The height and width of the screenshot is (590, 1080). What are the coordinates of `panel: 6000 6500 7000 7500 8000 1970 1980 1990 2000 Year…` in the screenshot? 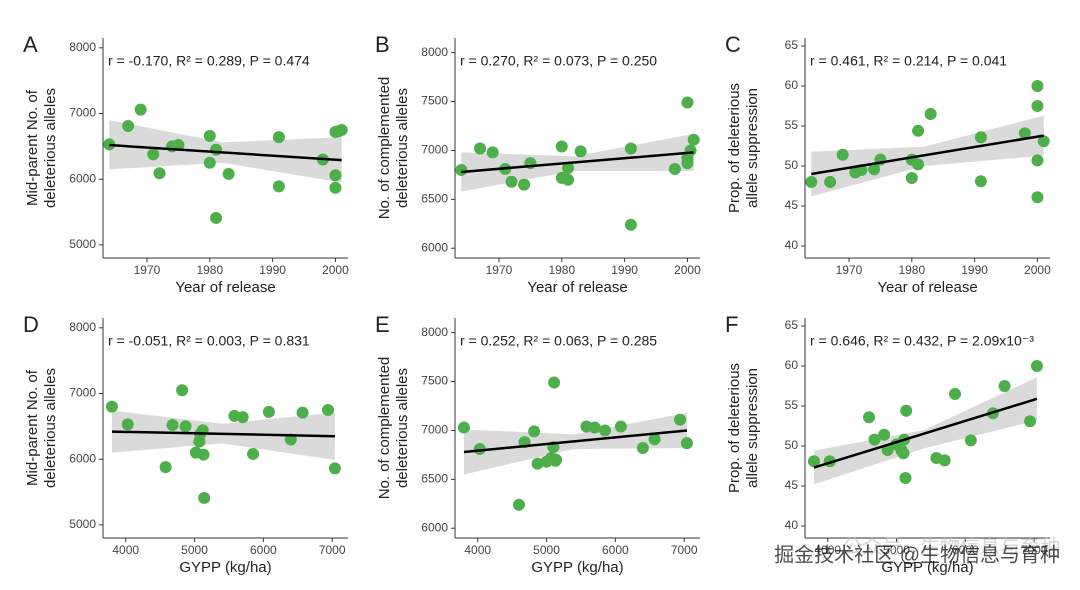 It's located at (538, 164).